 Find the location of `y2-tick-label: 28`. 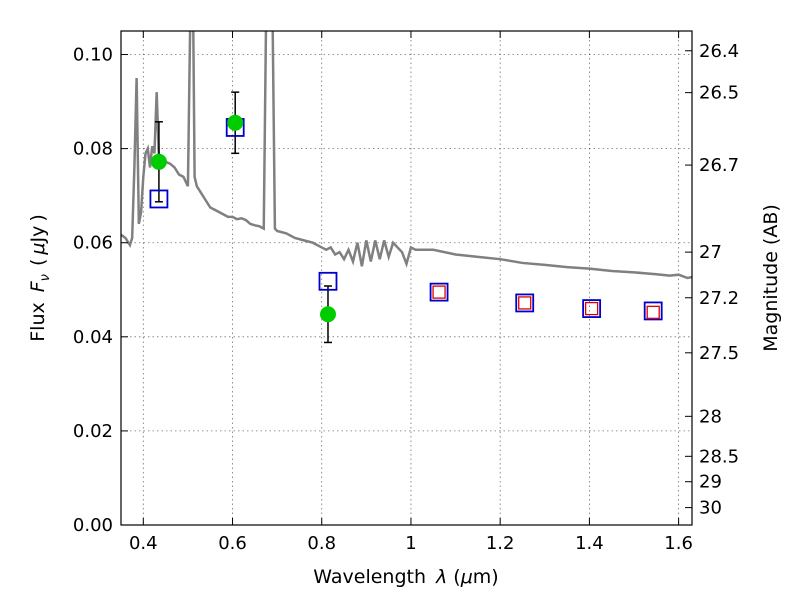

y2-tick-label: 28 is located at coordinates (710, 416).